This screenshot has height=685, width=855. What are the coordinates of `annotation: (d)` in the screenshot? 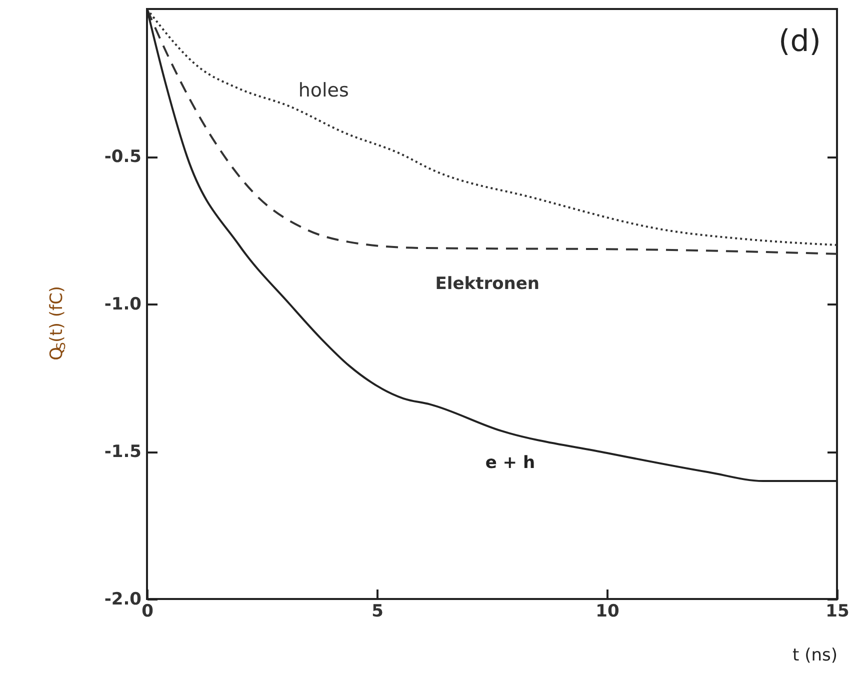 It's located at (799, 41).